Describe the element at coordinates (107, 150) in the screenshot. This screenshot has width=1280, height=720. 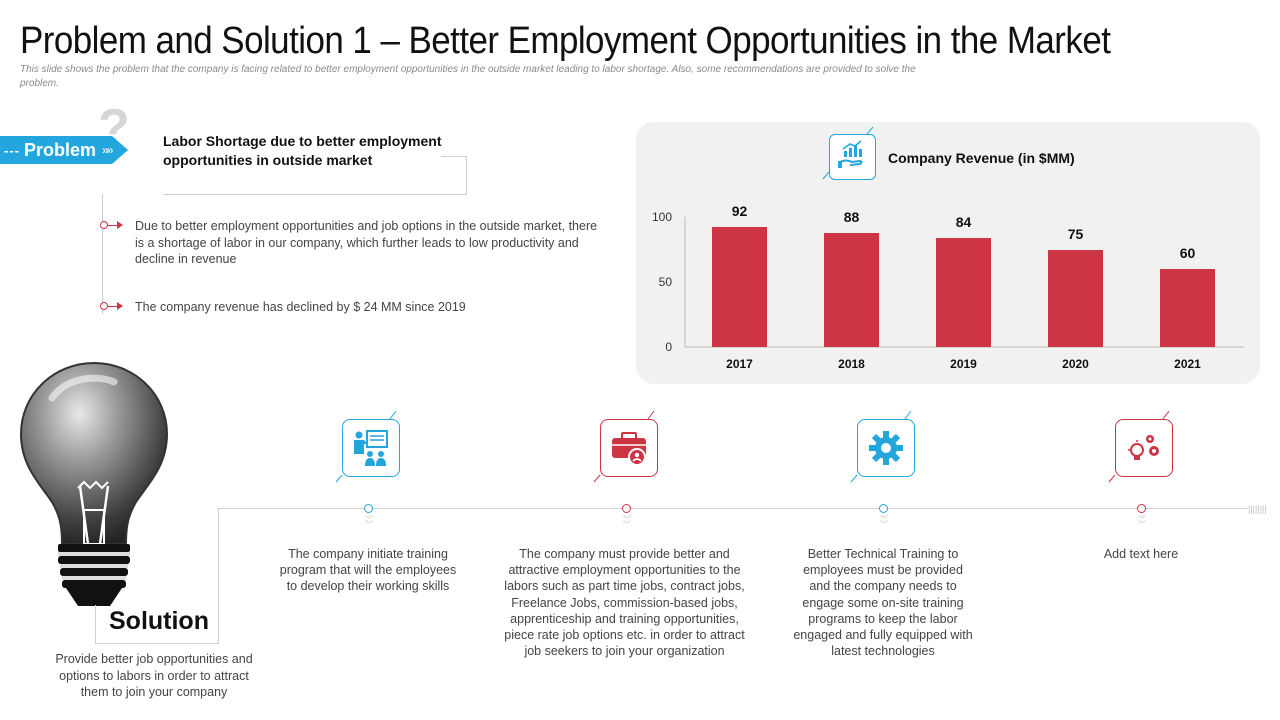
I see `chevron-right-icon: »»` at that location.